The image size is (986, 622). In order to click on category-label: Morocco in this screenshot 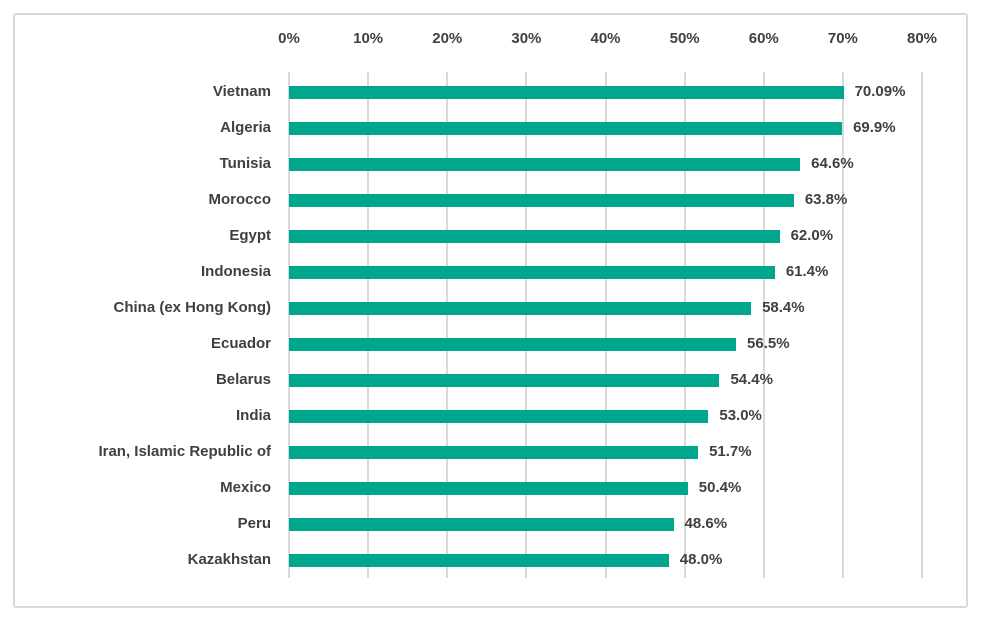, I will do `click(239, 199)`.